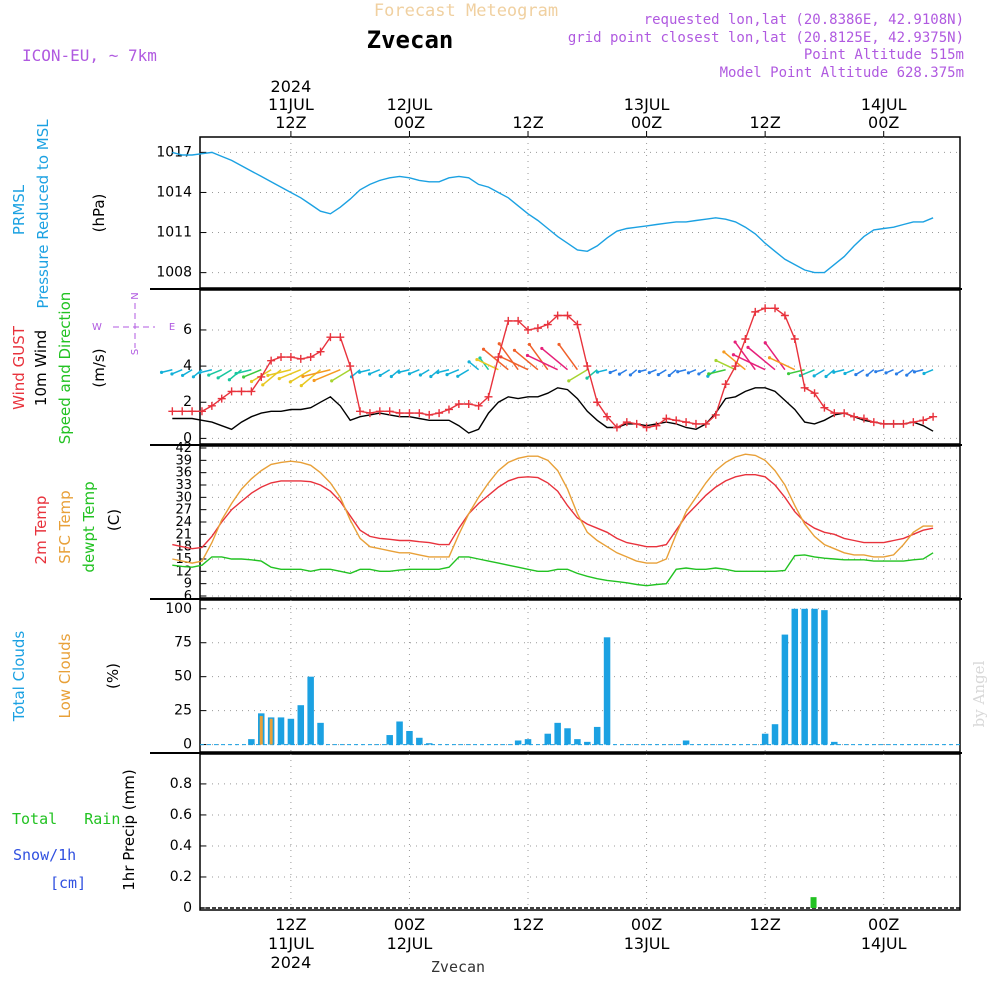 The width and height of the screenshot is (1000, 1000). I want to click on compass-s: S, so click(135, 352).